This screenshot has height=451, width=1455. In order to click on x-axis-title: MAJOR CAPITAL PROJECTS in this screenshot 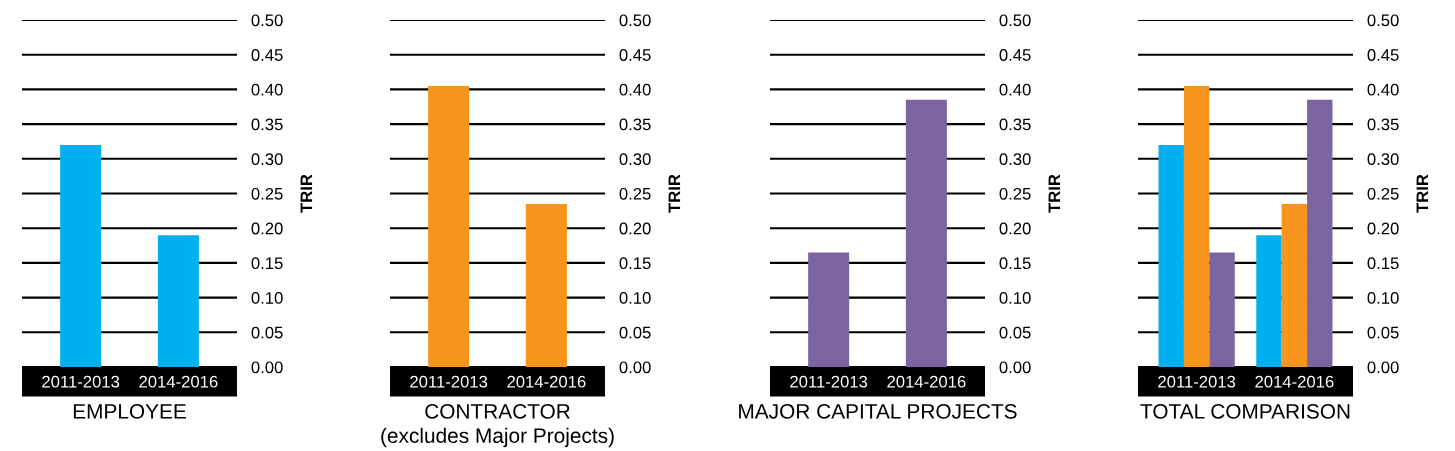, I will do `click(878, 411)`.